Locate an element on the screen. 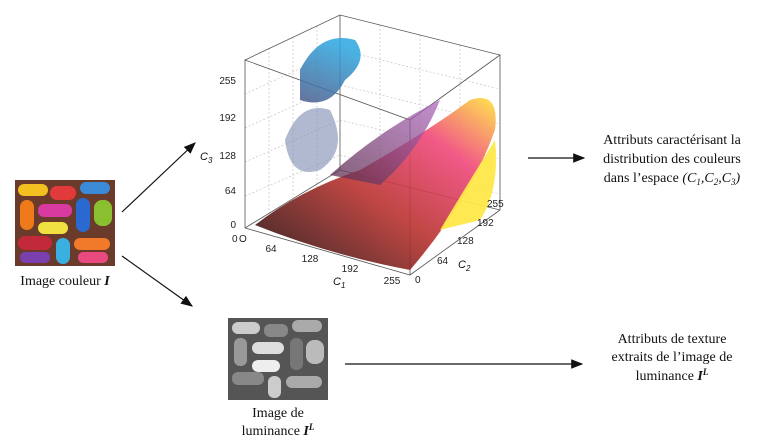 Image resolution: width=776 pixels, height=446 pixels. output-text: luminance IL is located at coordinates (672, 375).